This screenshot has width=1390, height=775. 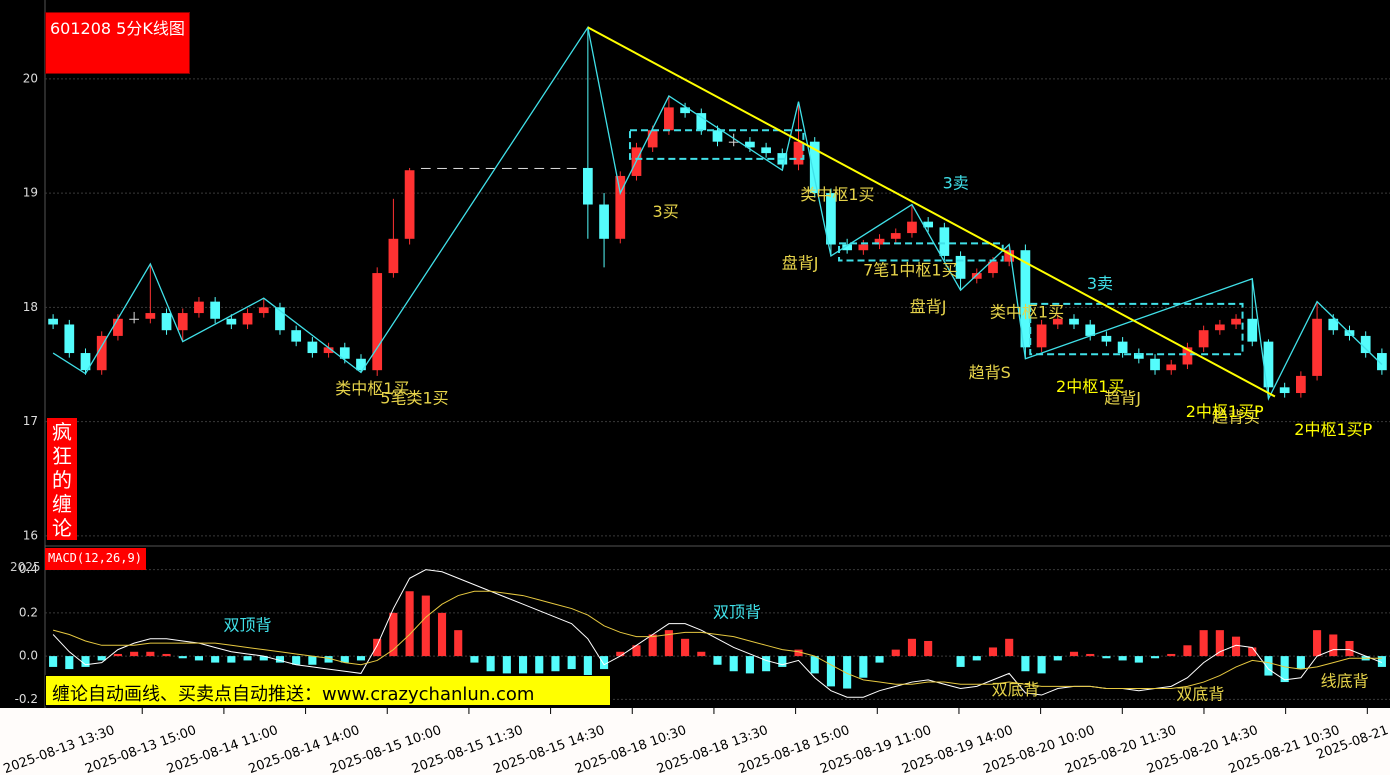 What do you see at coordinates (1122, 397) in the screenshot?
I see `annotation: 趋背J` at bounding box center [1122, 397].